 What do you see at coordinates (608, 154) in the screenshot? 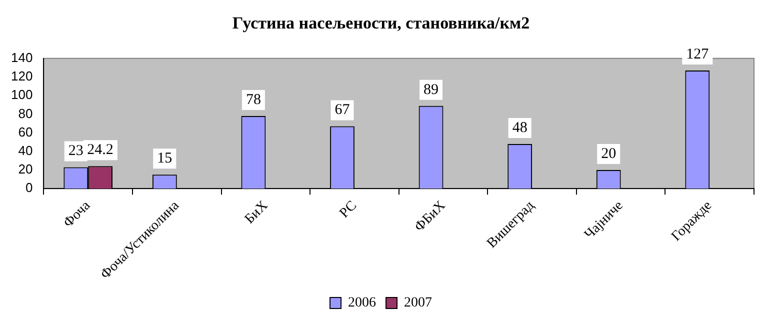
I see `data-label: 20` at bounding box center [608, 154].